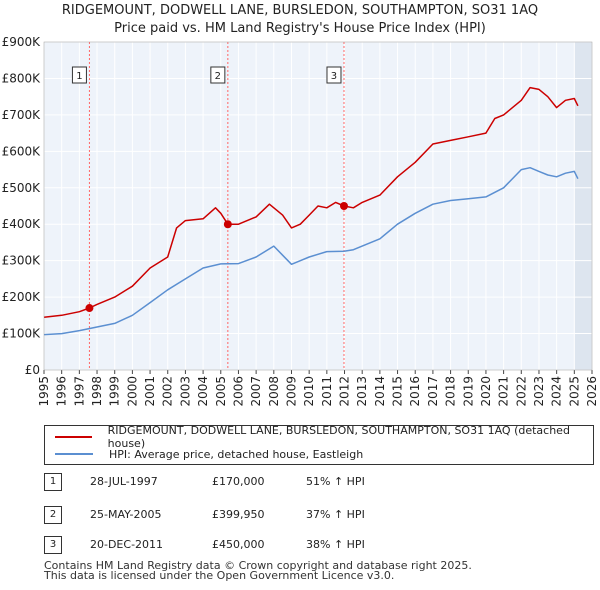  I want to click on sale-marker-number: 2, so click(218, 76).